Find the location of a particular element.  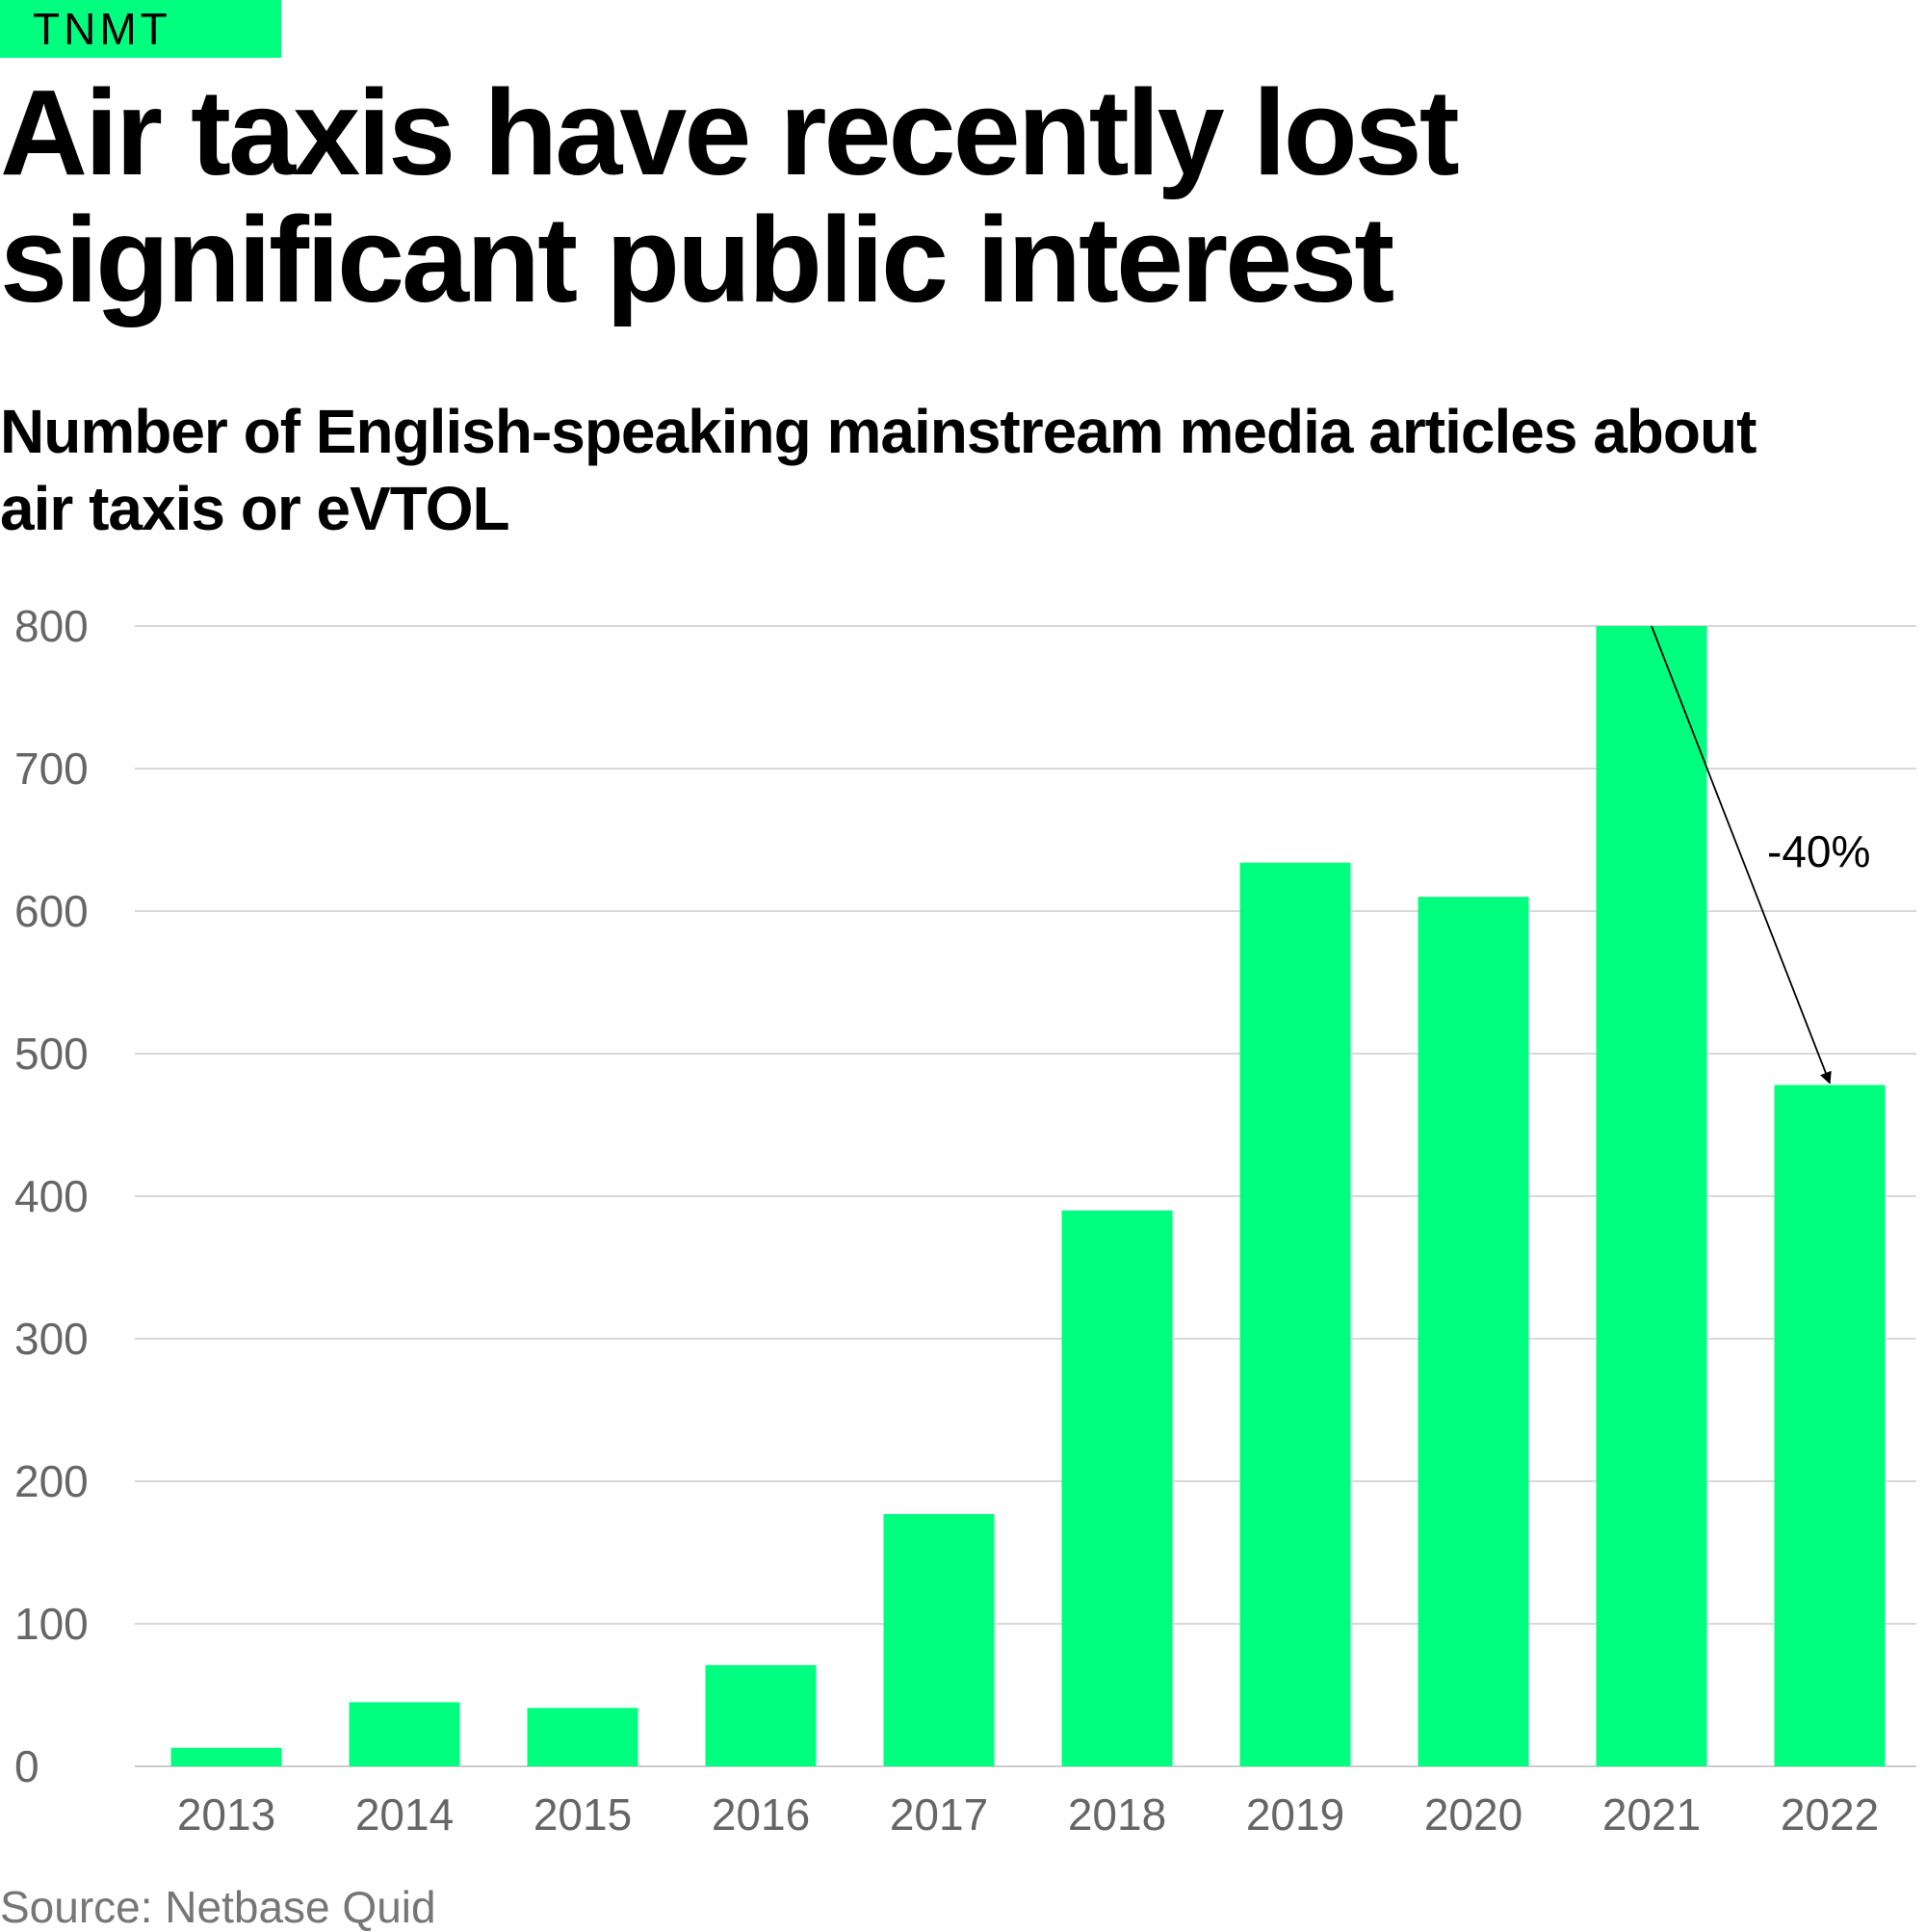

x-tick-label: 2013 is located at coordinates (226, 1814).